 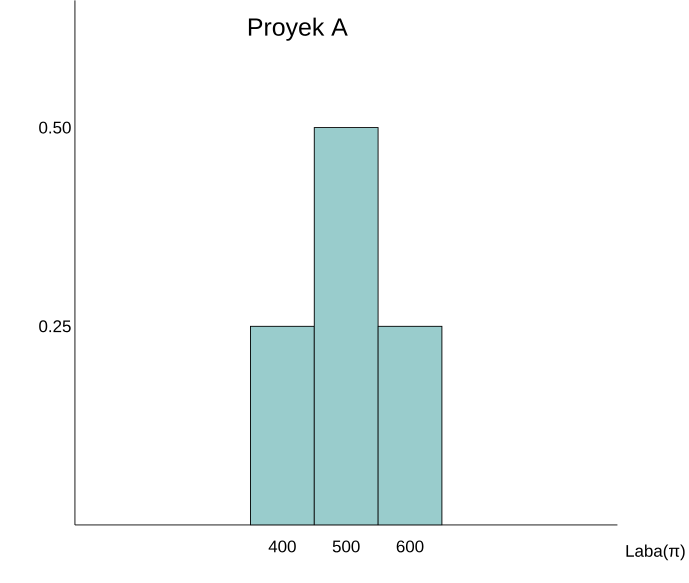 What do you see at coordinates (282, 546) in the screenshot?
I see `x-tick-label: 400` at bounding box center [282, 546].